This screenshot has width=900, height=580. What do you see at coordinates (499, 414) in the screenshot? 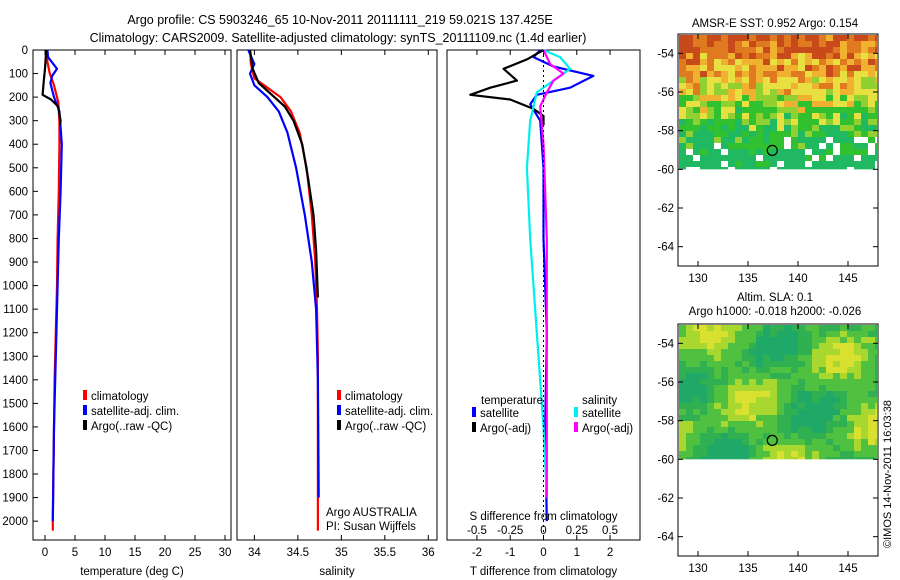
I see `difference-legend-label-0: satellite` at bounding box center [499, 414].